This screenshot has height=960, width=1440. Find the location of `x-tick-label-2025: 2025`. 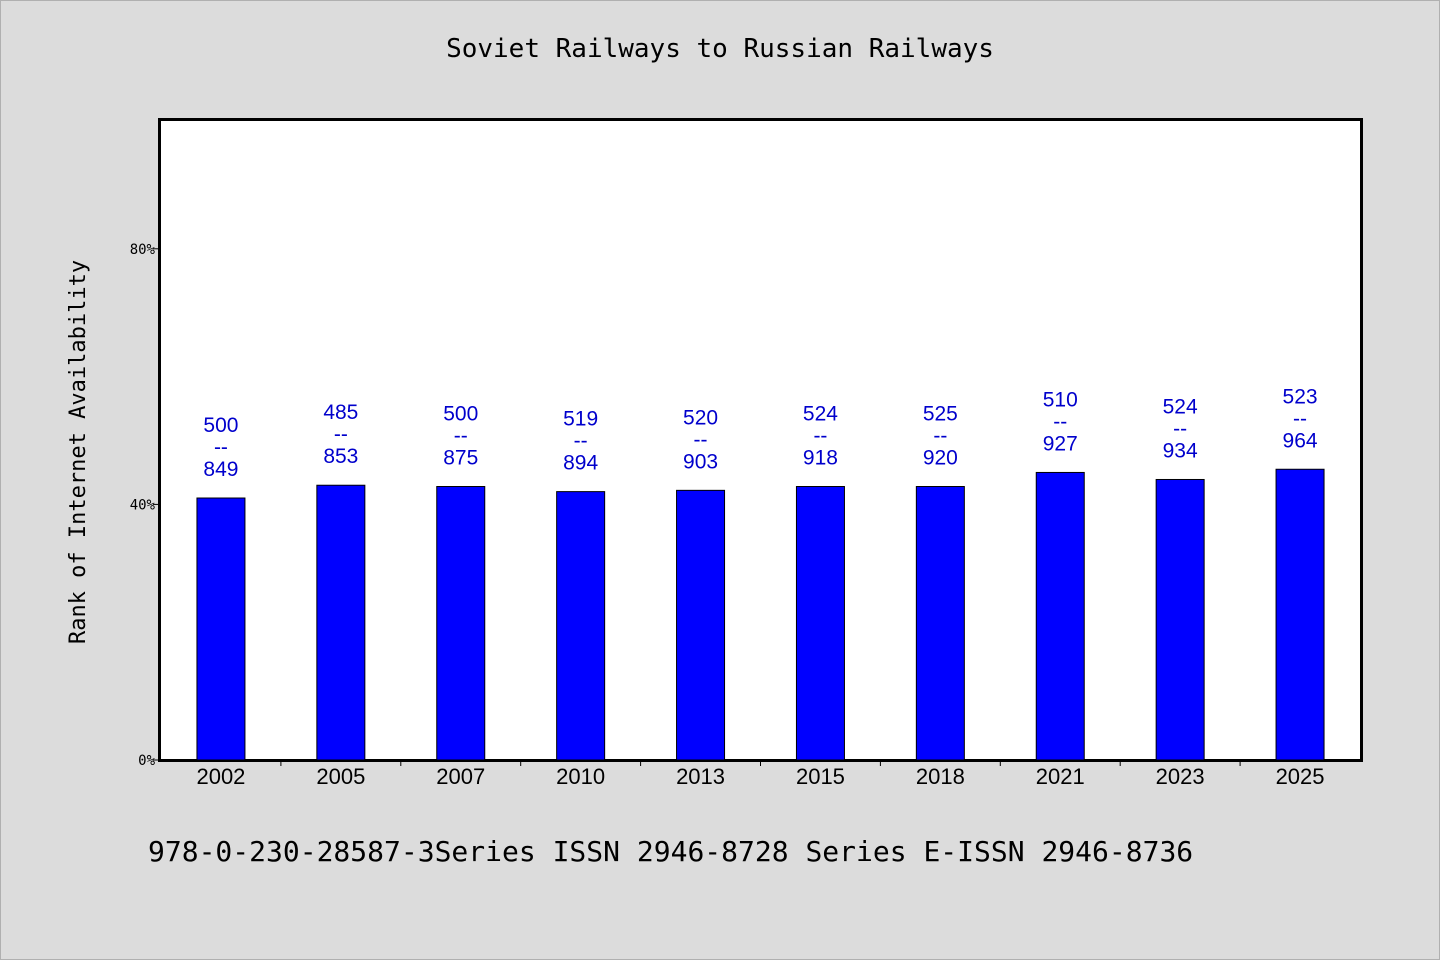

x-tick-label-2025: 2025 is located at coordinates (1300, 776).